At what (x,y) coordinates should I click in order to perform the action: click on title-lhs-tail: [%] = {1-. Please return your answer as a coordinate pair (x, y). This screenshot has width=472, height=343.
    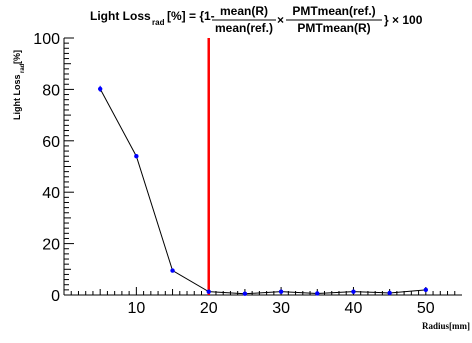
    Looking at the image, I should click on (191, 16).